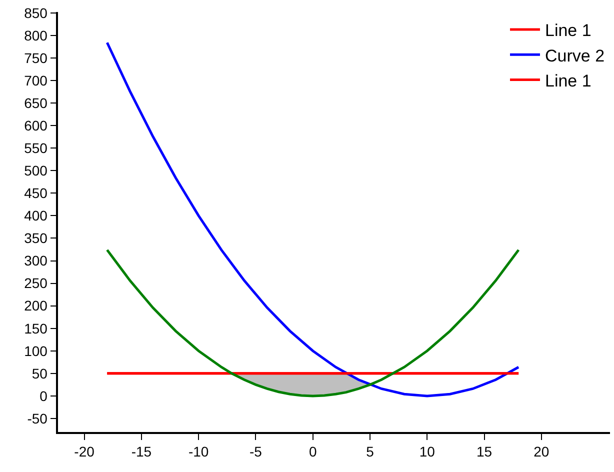 This screenshot has height=472, width=614. Describe the element at coordinates (312, 452) in the screenshot. I see `x-tick-label: 0` at that location.